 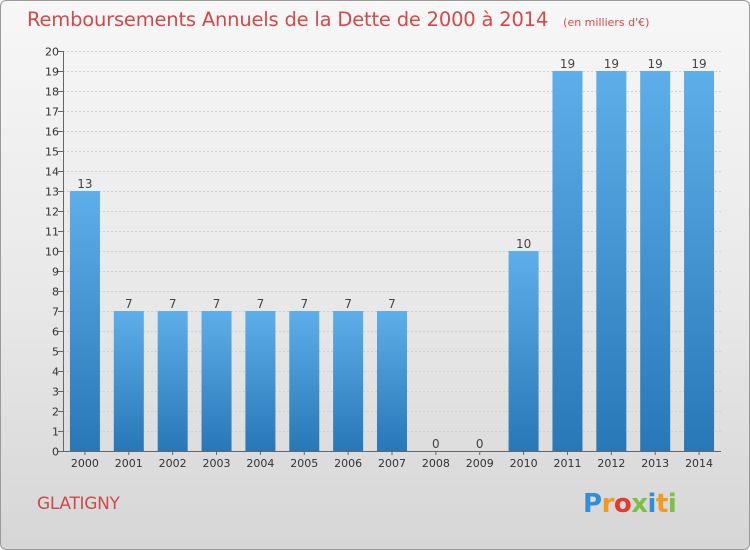 What do you see at coordinates (52, 112) in the screenshot?
I see `y-tick-label: 17` at bounding box center [52, 112].